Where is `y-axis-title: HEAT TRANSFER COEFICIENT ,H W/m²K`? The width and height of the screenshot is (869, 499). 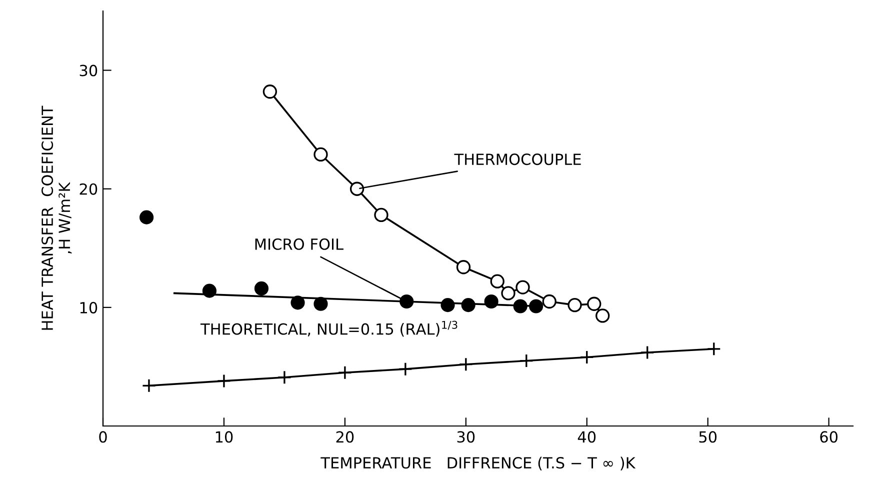
y-axis-title: HEAT TRANSFER COEFICIENT ,H W/m²K is located at coordinates (57, 218).